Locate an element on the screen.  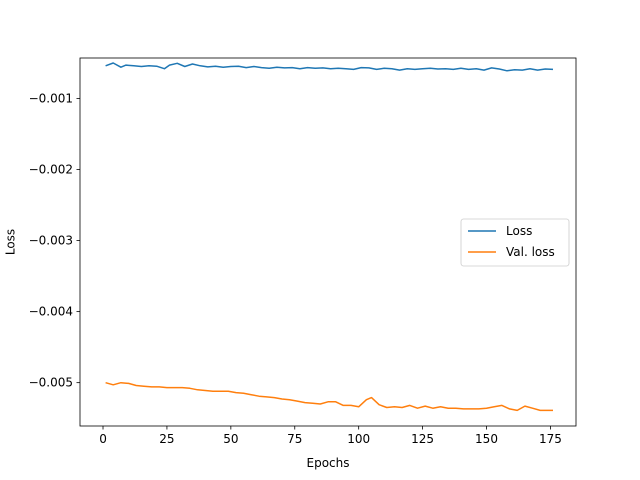
y-tick-label: −0.003 is located at coordinates (51, 241).